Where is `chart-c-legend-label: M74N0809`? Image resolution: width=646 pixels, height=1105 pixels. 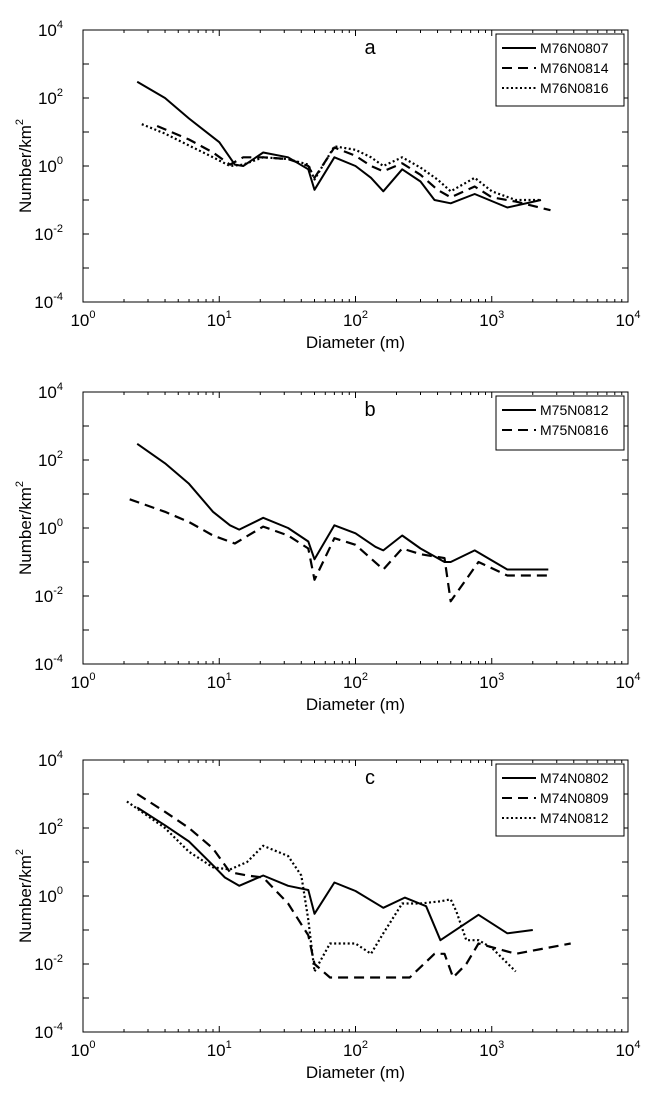 chart-c-legend-label: M74N0809 is located at coordinates (574, 798).